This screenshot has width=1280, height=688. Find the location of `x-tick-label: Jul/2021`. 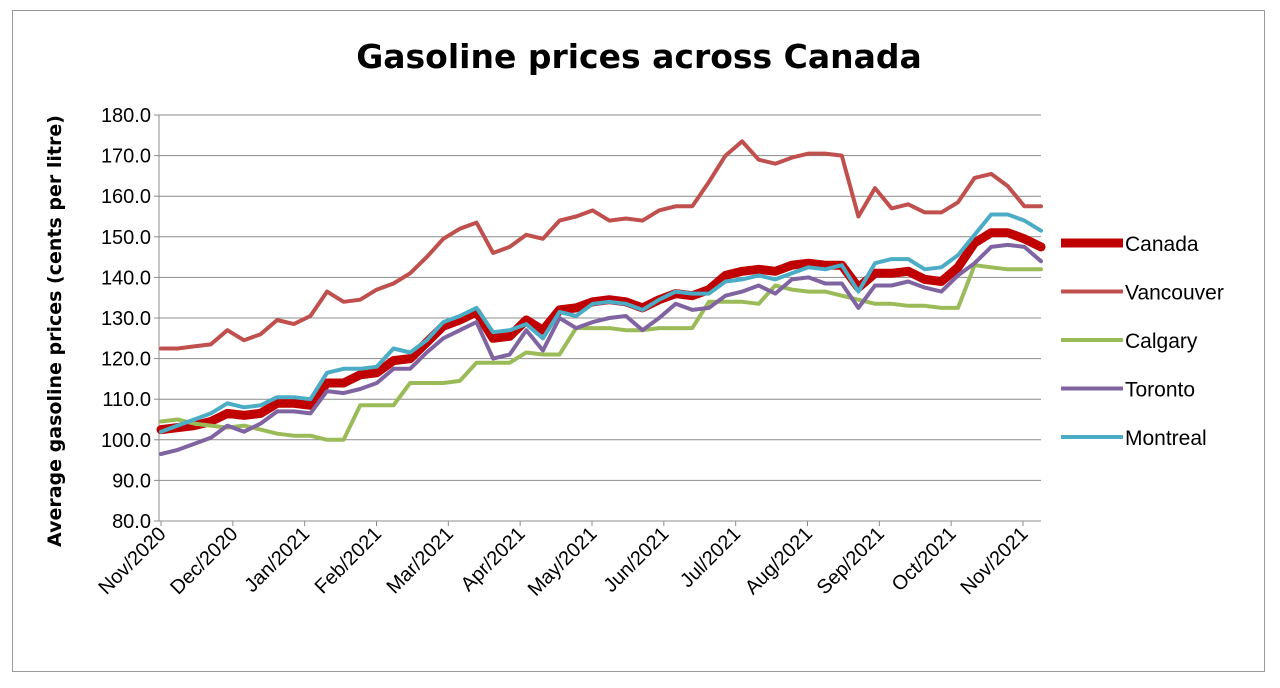

x-tick-label: Jul/2021 is located at coordinates (710, 557).